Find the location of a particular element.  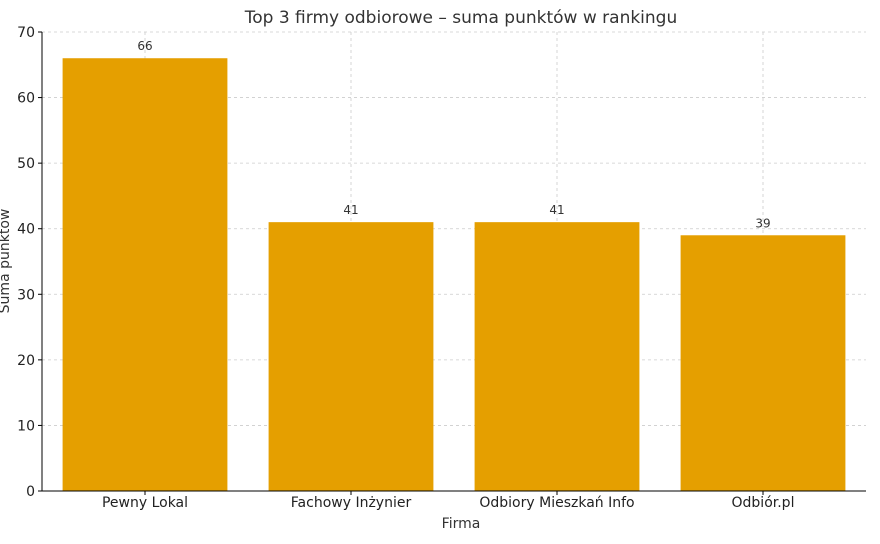

x-tick-label: Odbiór.pl is located at coordinates (763, 503).